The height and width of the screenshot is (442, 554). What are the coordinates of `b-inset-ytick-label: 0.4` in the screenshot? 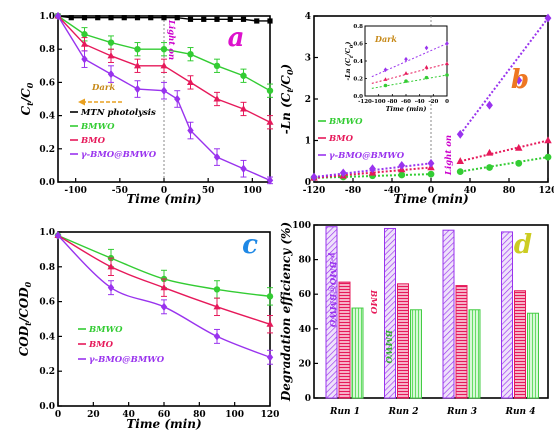 It's located at (358, 62).